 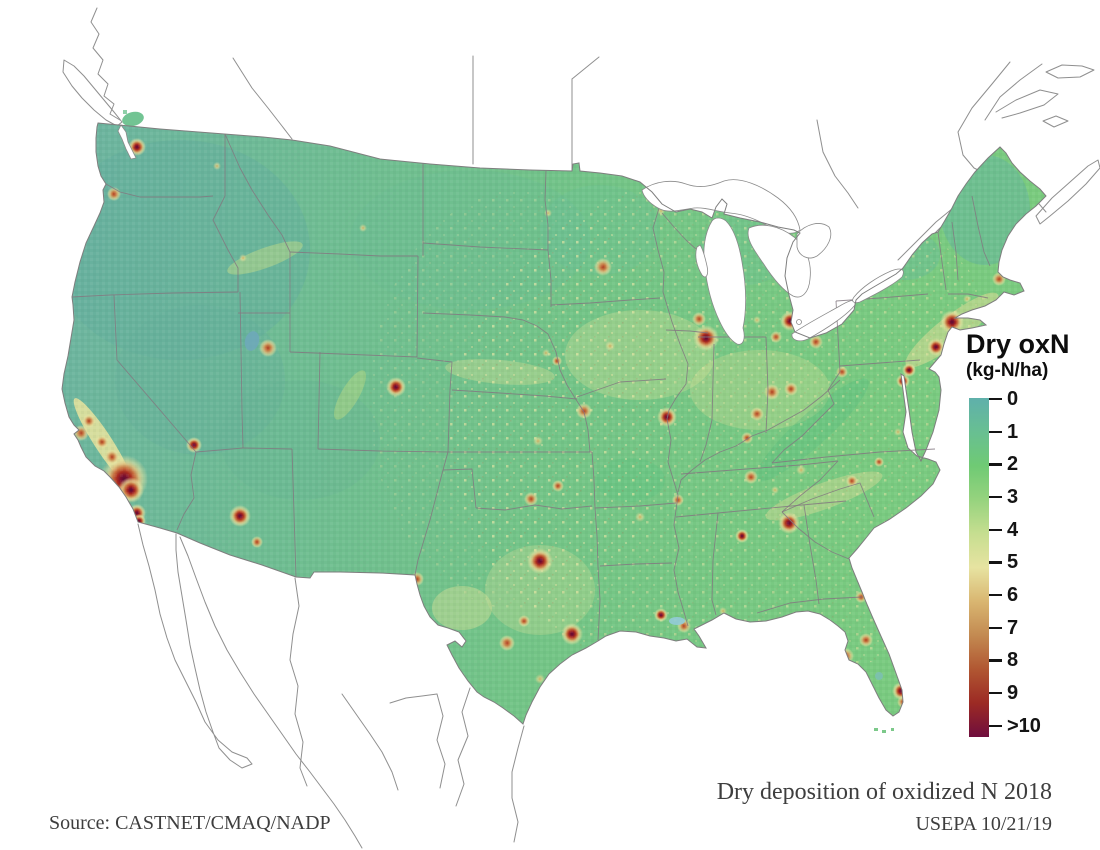 What do you see at coordinates (1013, 464) in the screenshot?
I see `legend-tick-label: 2` at bounding box center [1013, 464].